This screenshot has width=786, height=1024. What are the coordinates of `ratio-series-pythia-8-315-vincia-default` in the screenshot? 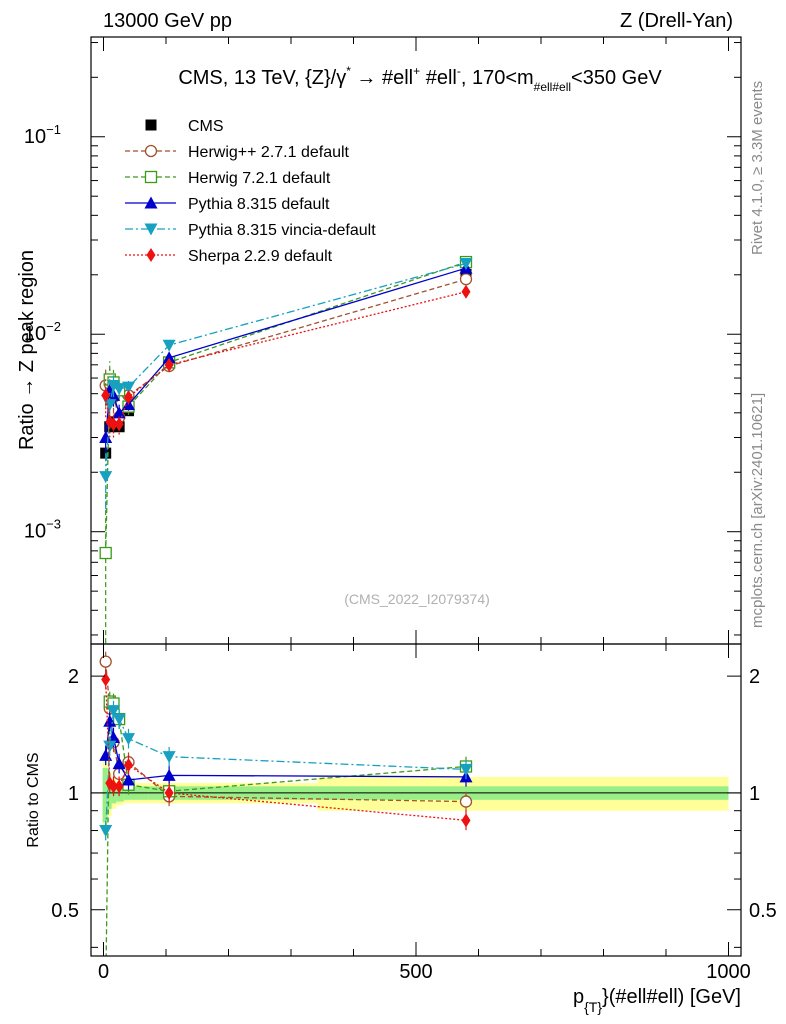 It's located at (286, 770).